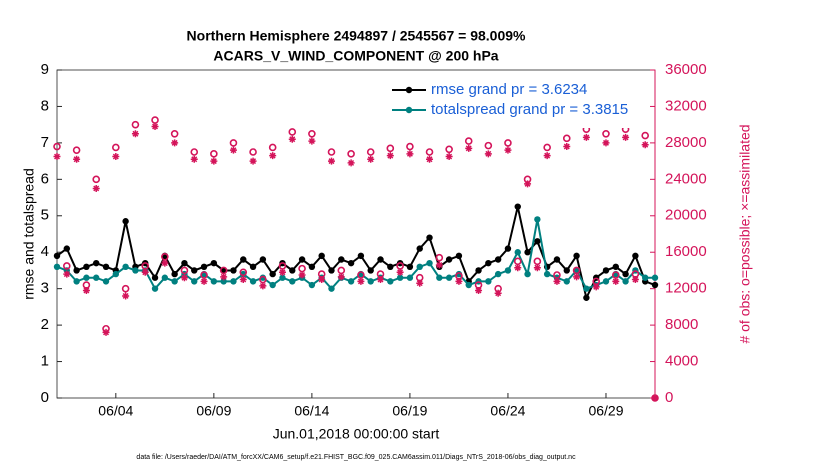  I want to click on y-tick-label: 5, so click(45, 215).